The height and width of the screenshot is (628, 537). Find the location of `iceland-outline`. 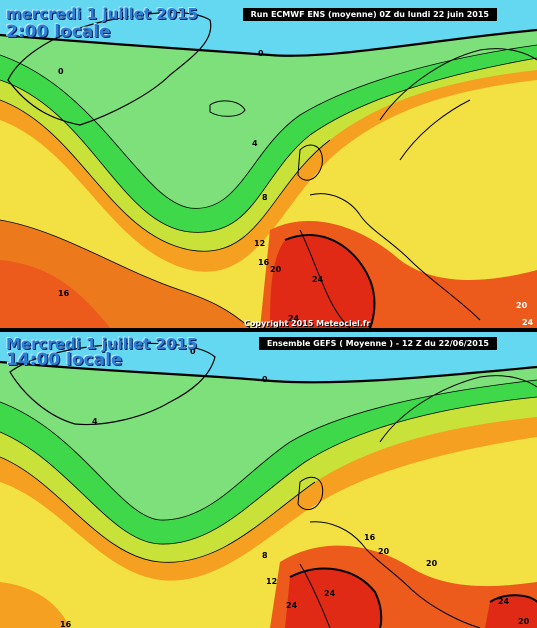

iceland-outline is located at coordinates (227, 108).